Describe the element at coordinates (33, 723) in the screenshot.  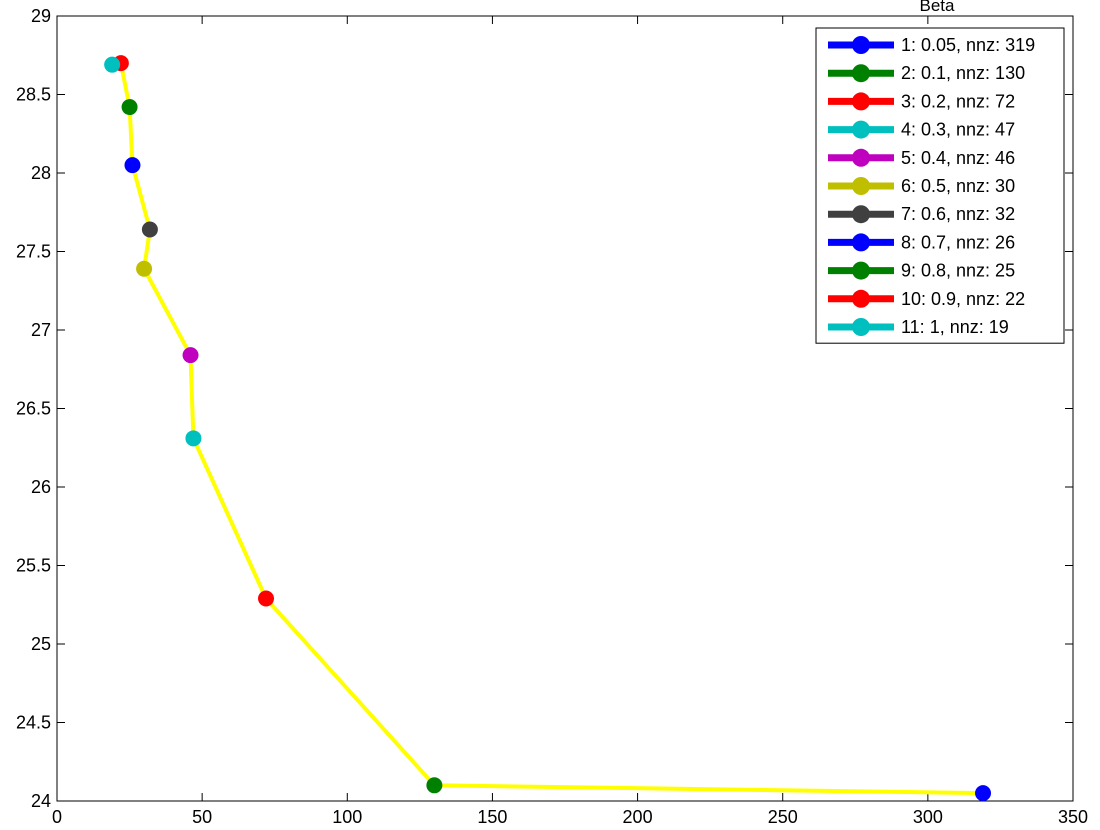
I see `y-tick-label: 24.5` at that location.